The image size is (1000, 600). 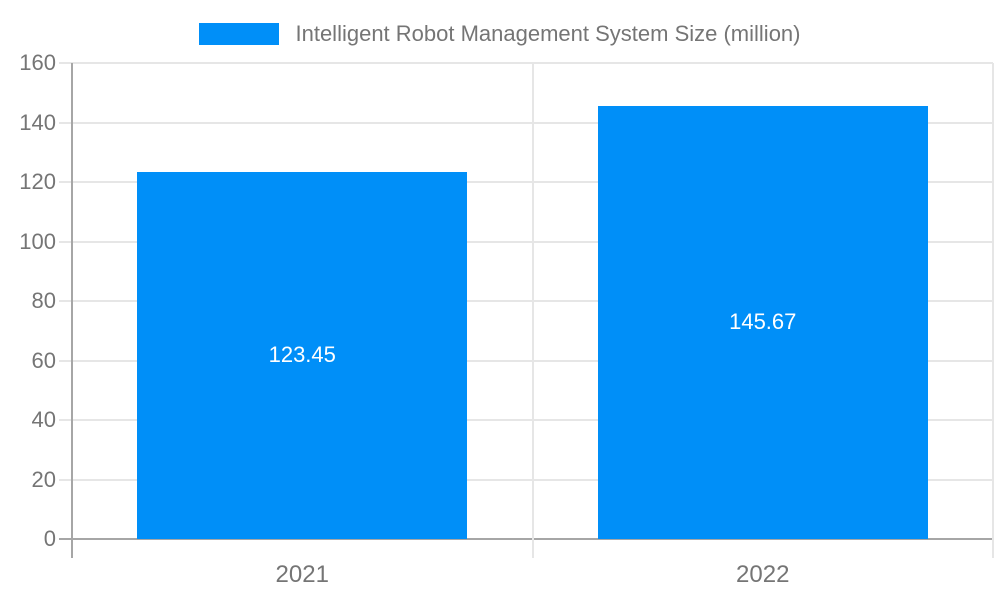 What do you see at coordinates (72, 310) in the screenshot?
I see `y-axis-line` at bounding box center [72, 310].